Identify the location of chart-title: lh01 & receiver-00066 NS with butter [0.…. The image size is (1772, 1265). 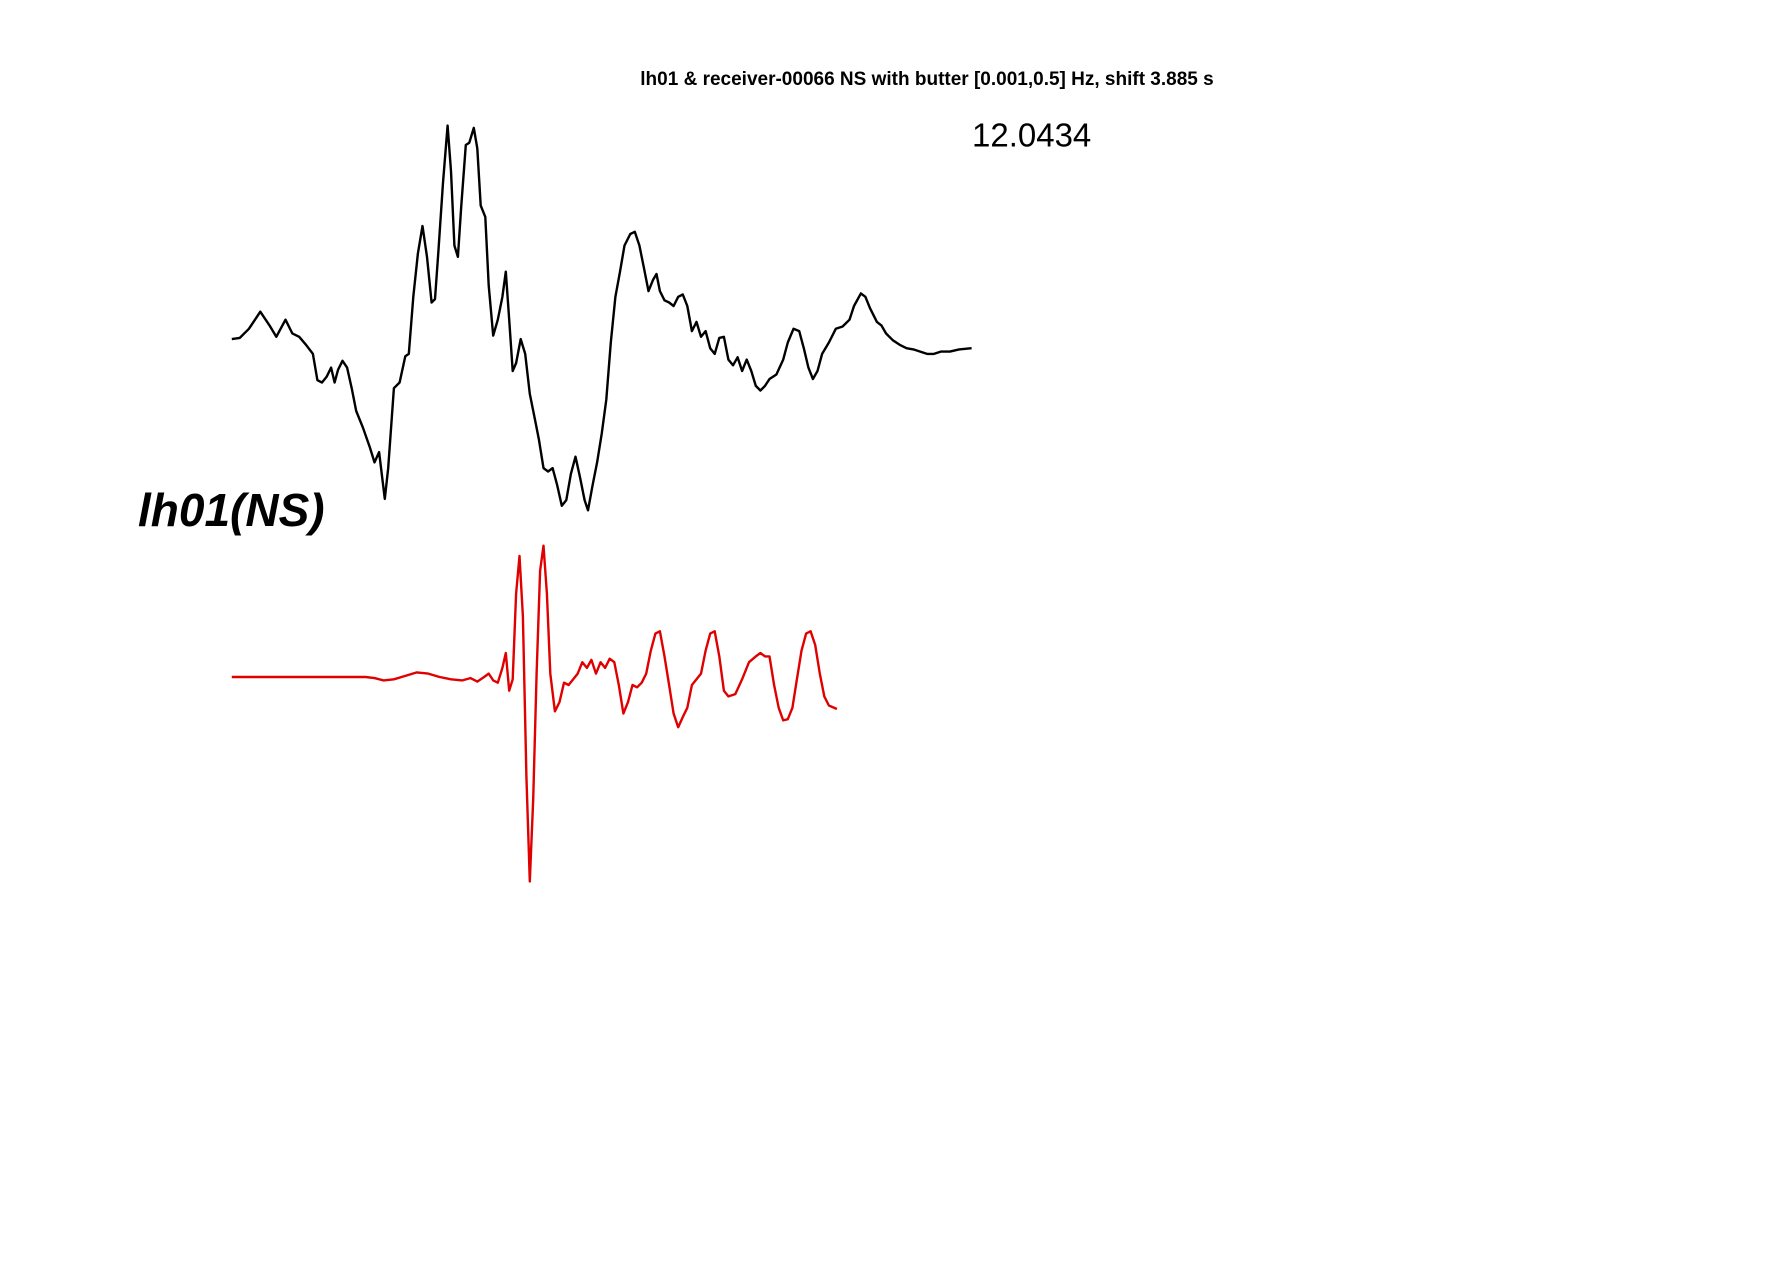
(926, 79).